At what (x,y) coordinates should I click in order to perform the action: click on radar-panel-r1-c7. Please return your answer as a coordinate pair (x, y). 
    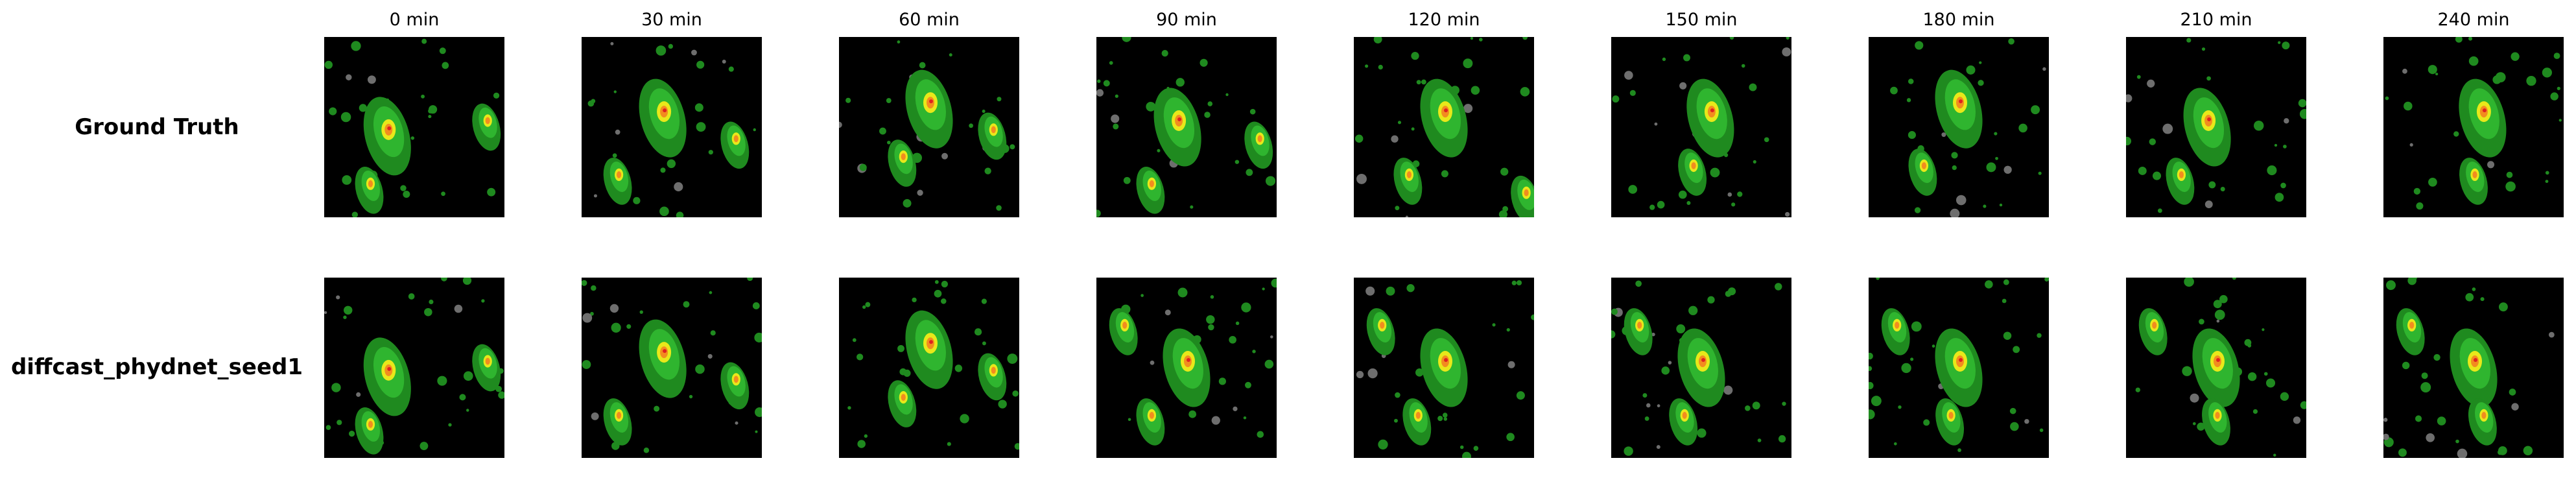
    Looking at the image, I should click on (2216, 368).